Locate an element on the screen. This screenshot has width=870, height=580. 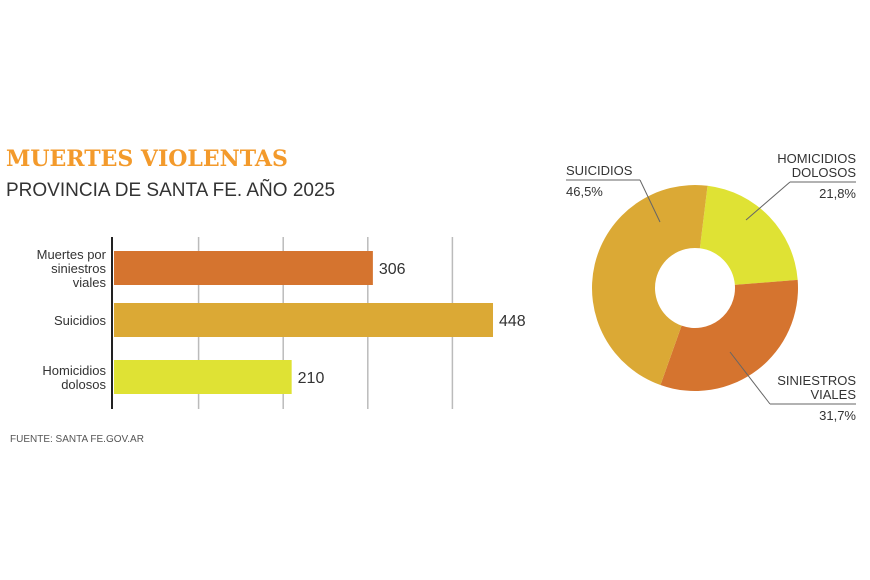
source-note: FUENTE: SANTA FE.GOV.AR is located at coordinates (77, 439).